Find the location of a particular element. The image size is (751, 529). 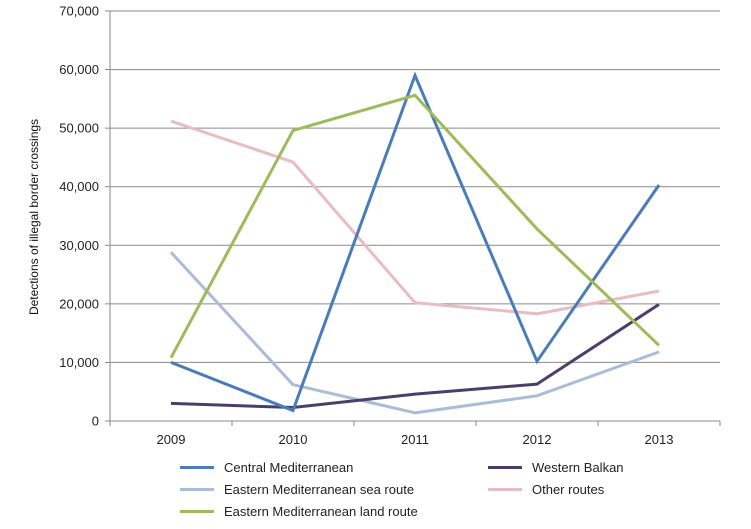

y-tick-label: 20,000 is located at coordinates (79, 303).